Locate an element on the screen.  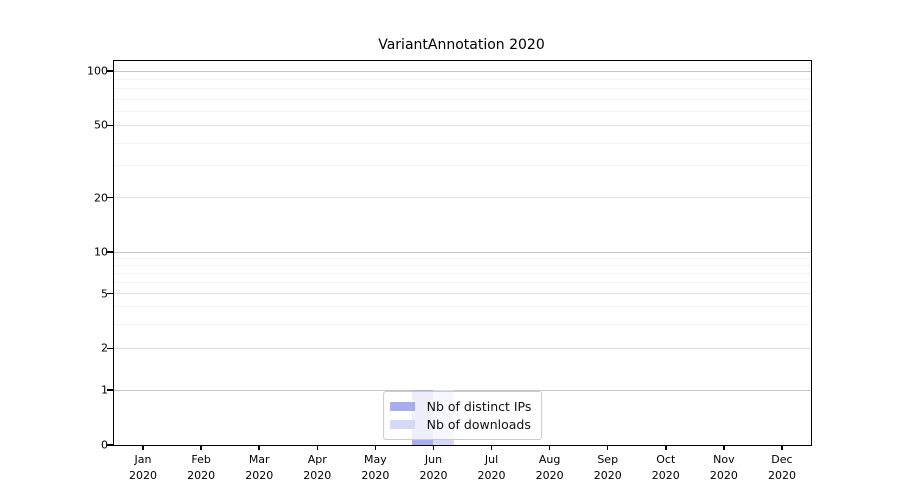
legend-swatch-distinct-ips is located at coordinates (402, 406).